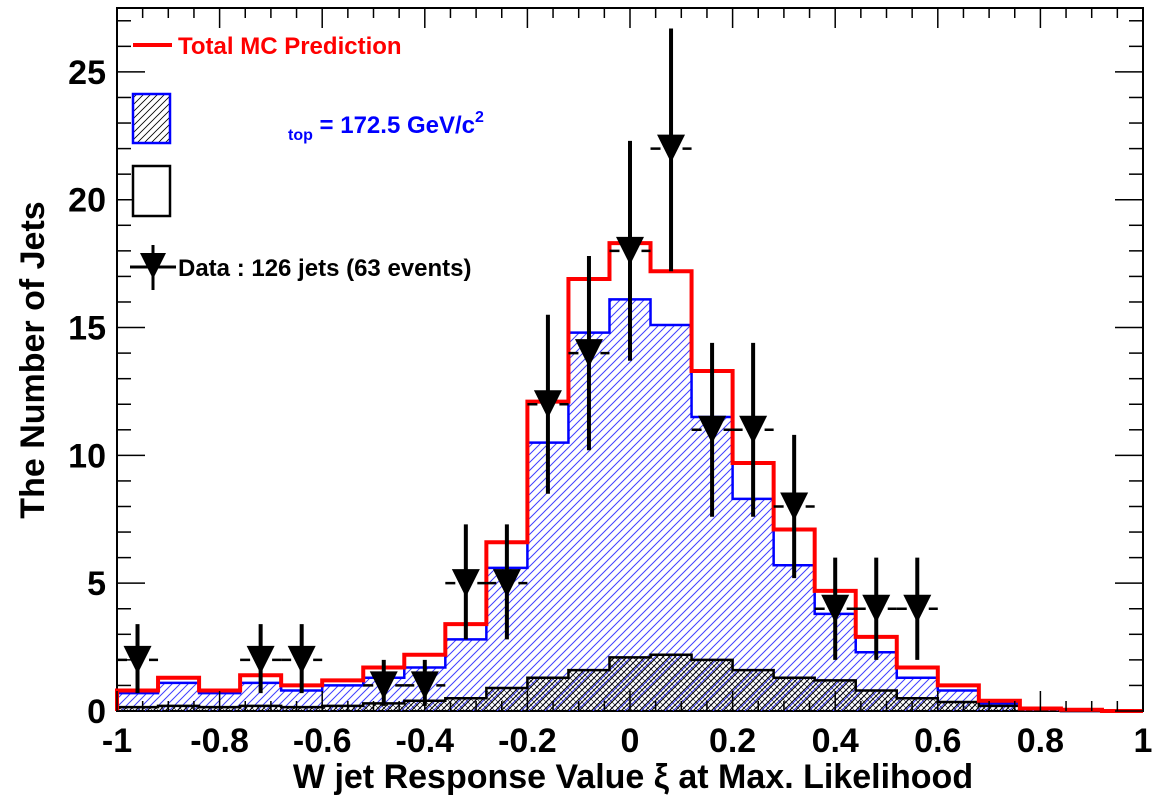 The width and height of the screenshot is (1156, 795). I want to click on mass-annotation: top = 172.5 GeV/c2, so click(386, 126).